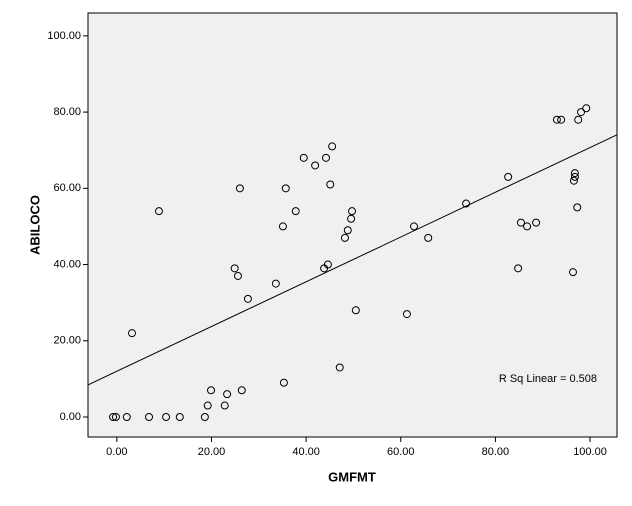 The width and height of the screenshot is (632, 506). I want to click on r-squared-note: R Sq Linear = 0.508, so click(548, 379).